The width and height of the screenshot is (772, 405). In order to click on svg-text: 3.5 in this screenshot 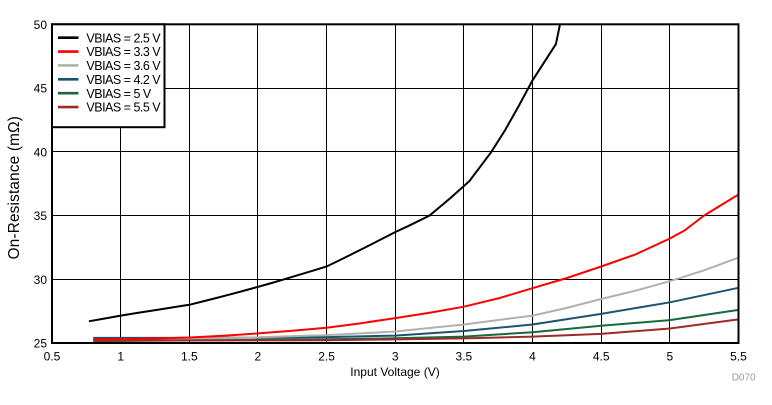, I will do `click(464, 357)`.